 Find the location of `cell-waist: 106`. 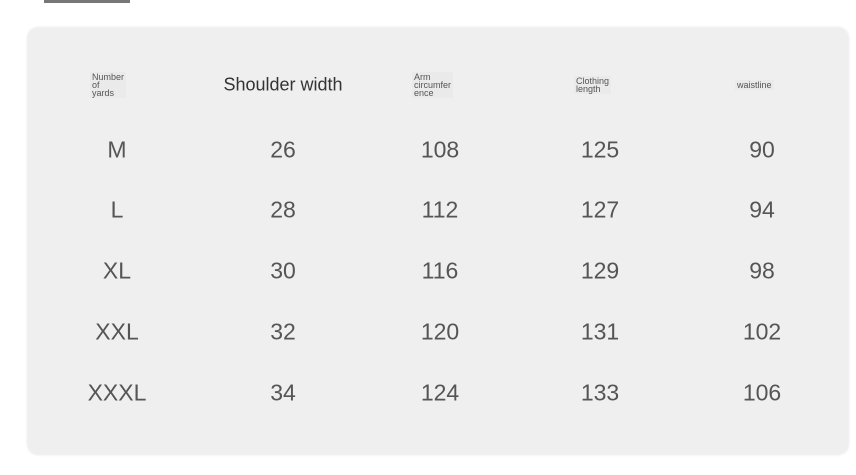

cell-waist: 106 is located at coordinates (762, 392).